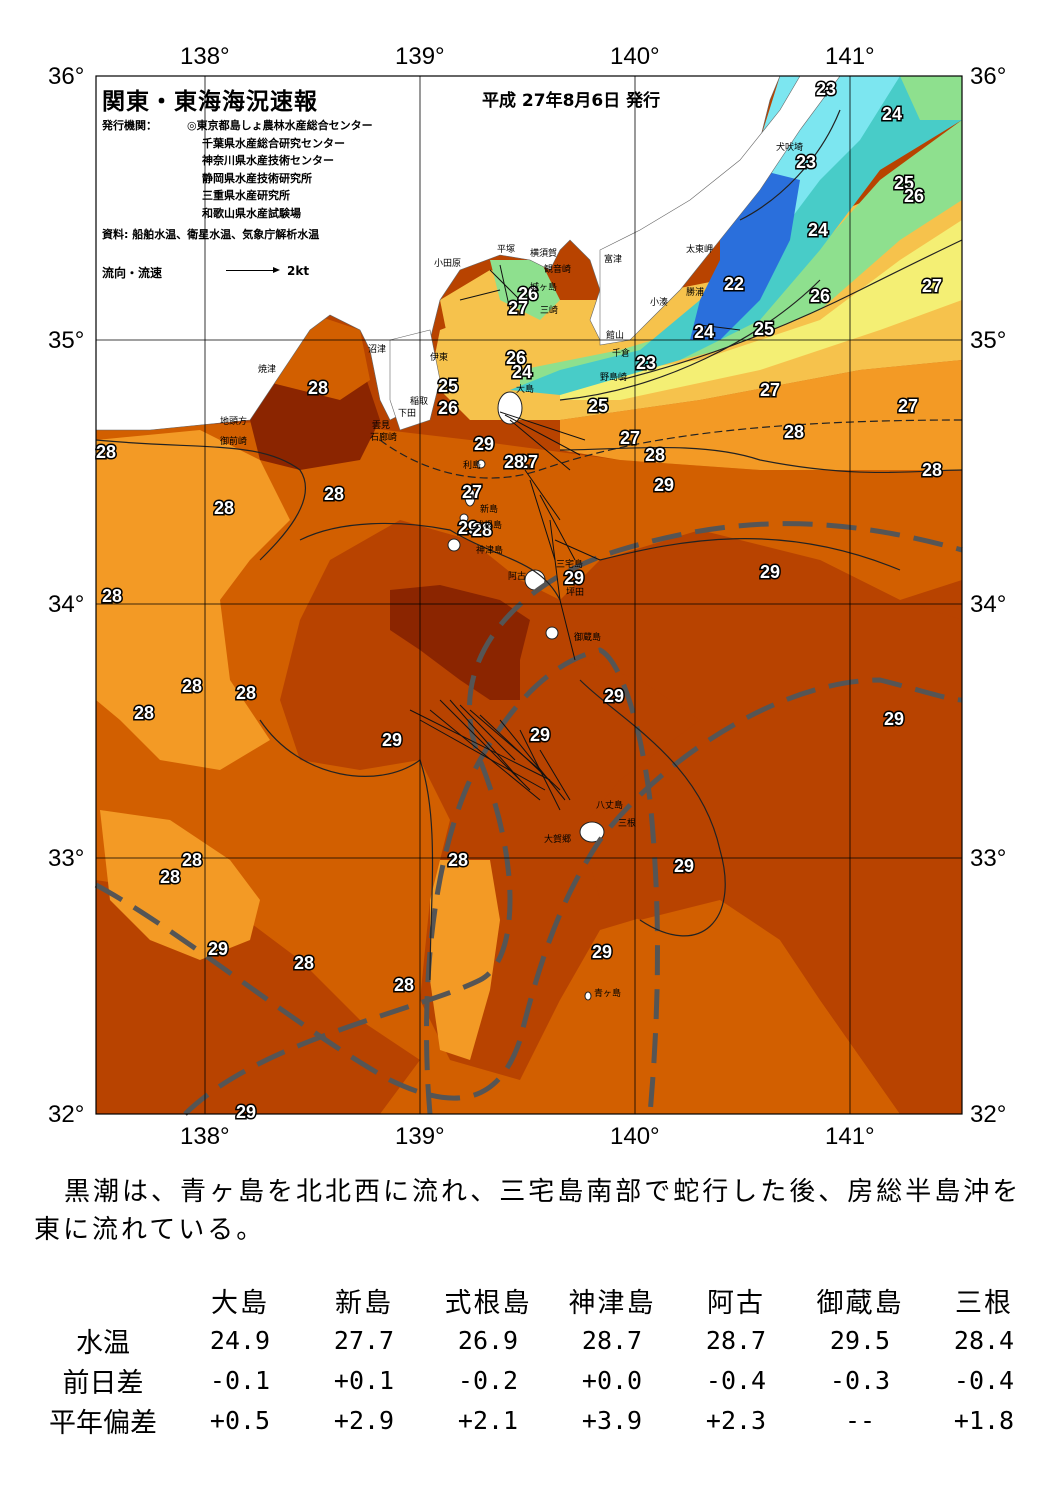 Image resolution: width=1064 pixels, height=1503 pixels. I want to click on lat-label-right-33: 33°, so click(988, 858).